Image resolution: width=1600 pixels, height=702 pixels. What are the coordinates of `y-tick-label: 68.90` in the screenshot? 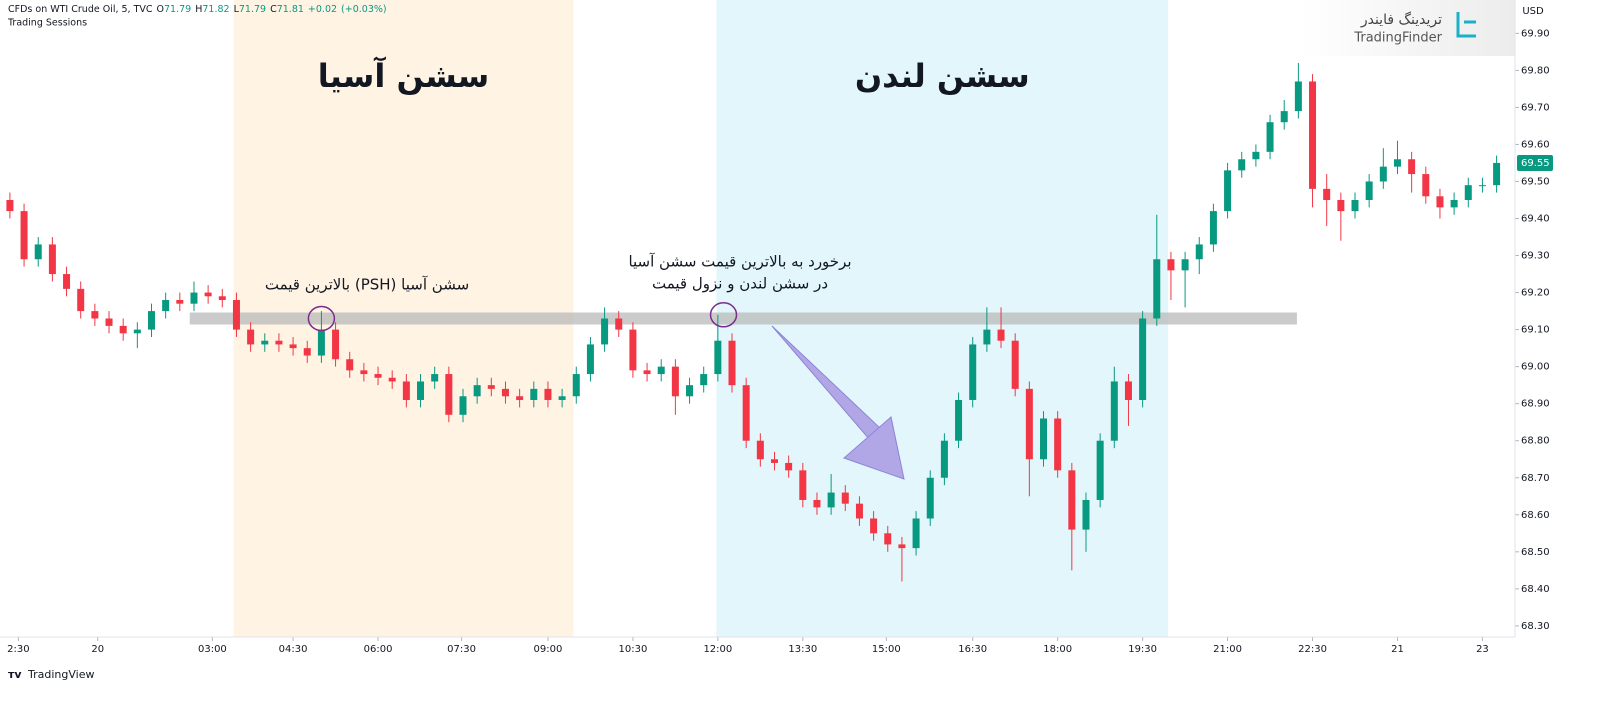 It's located at (1535, 404).